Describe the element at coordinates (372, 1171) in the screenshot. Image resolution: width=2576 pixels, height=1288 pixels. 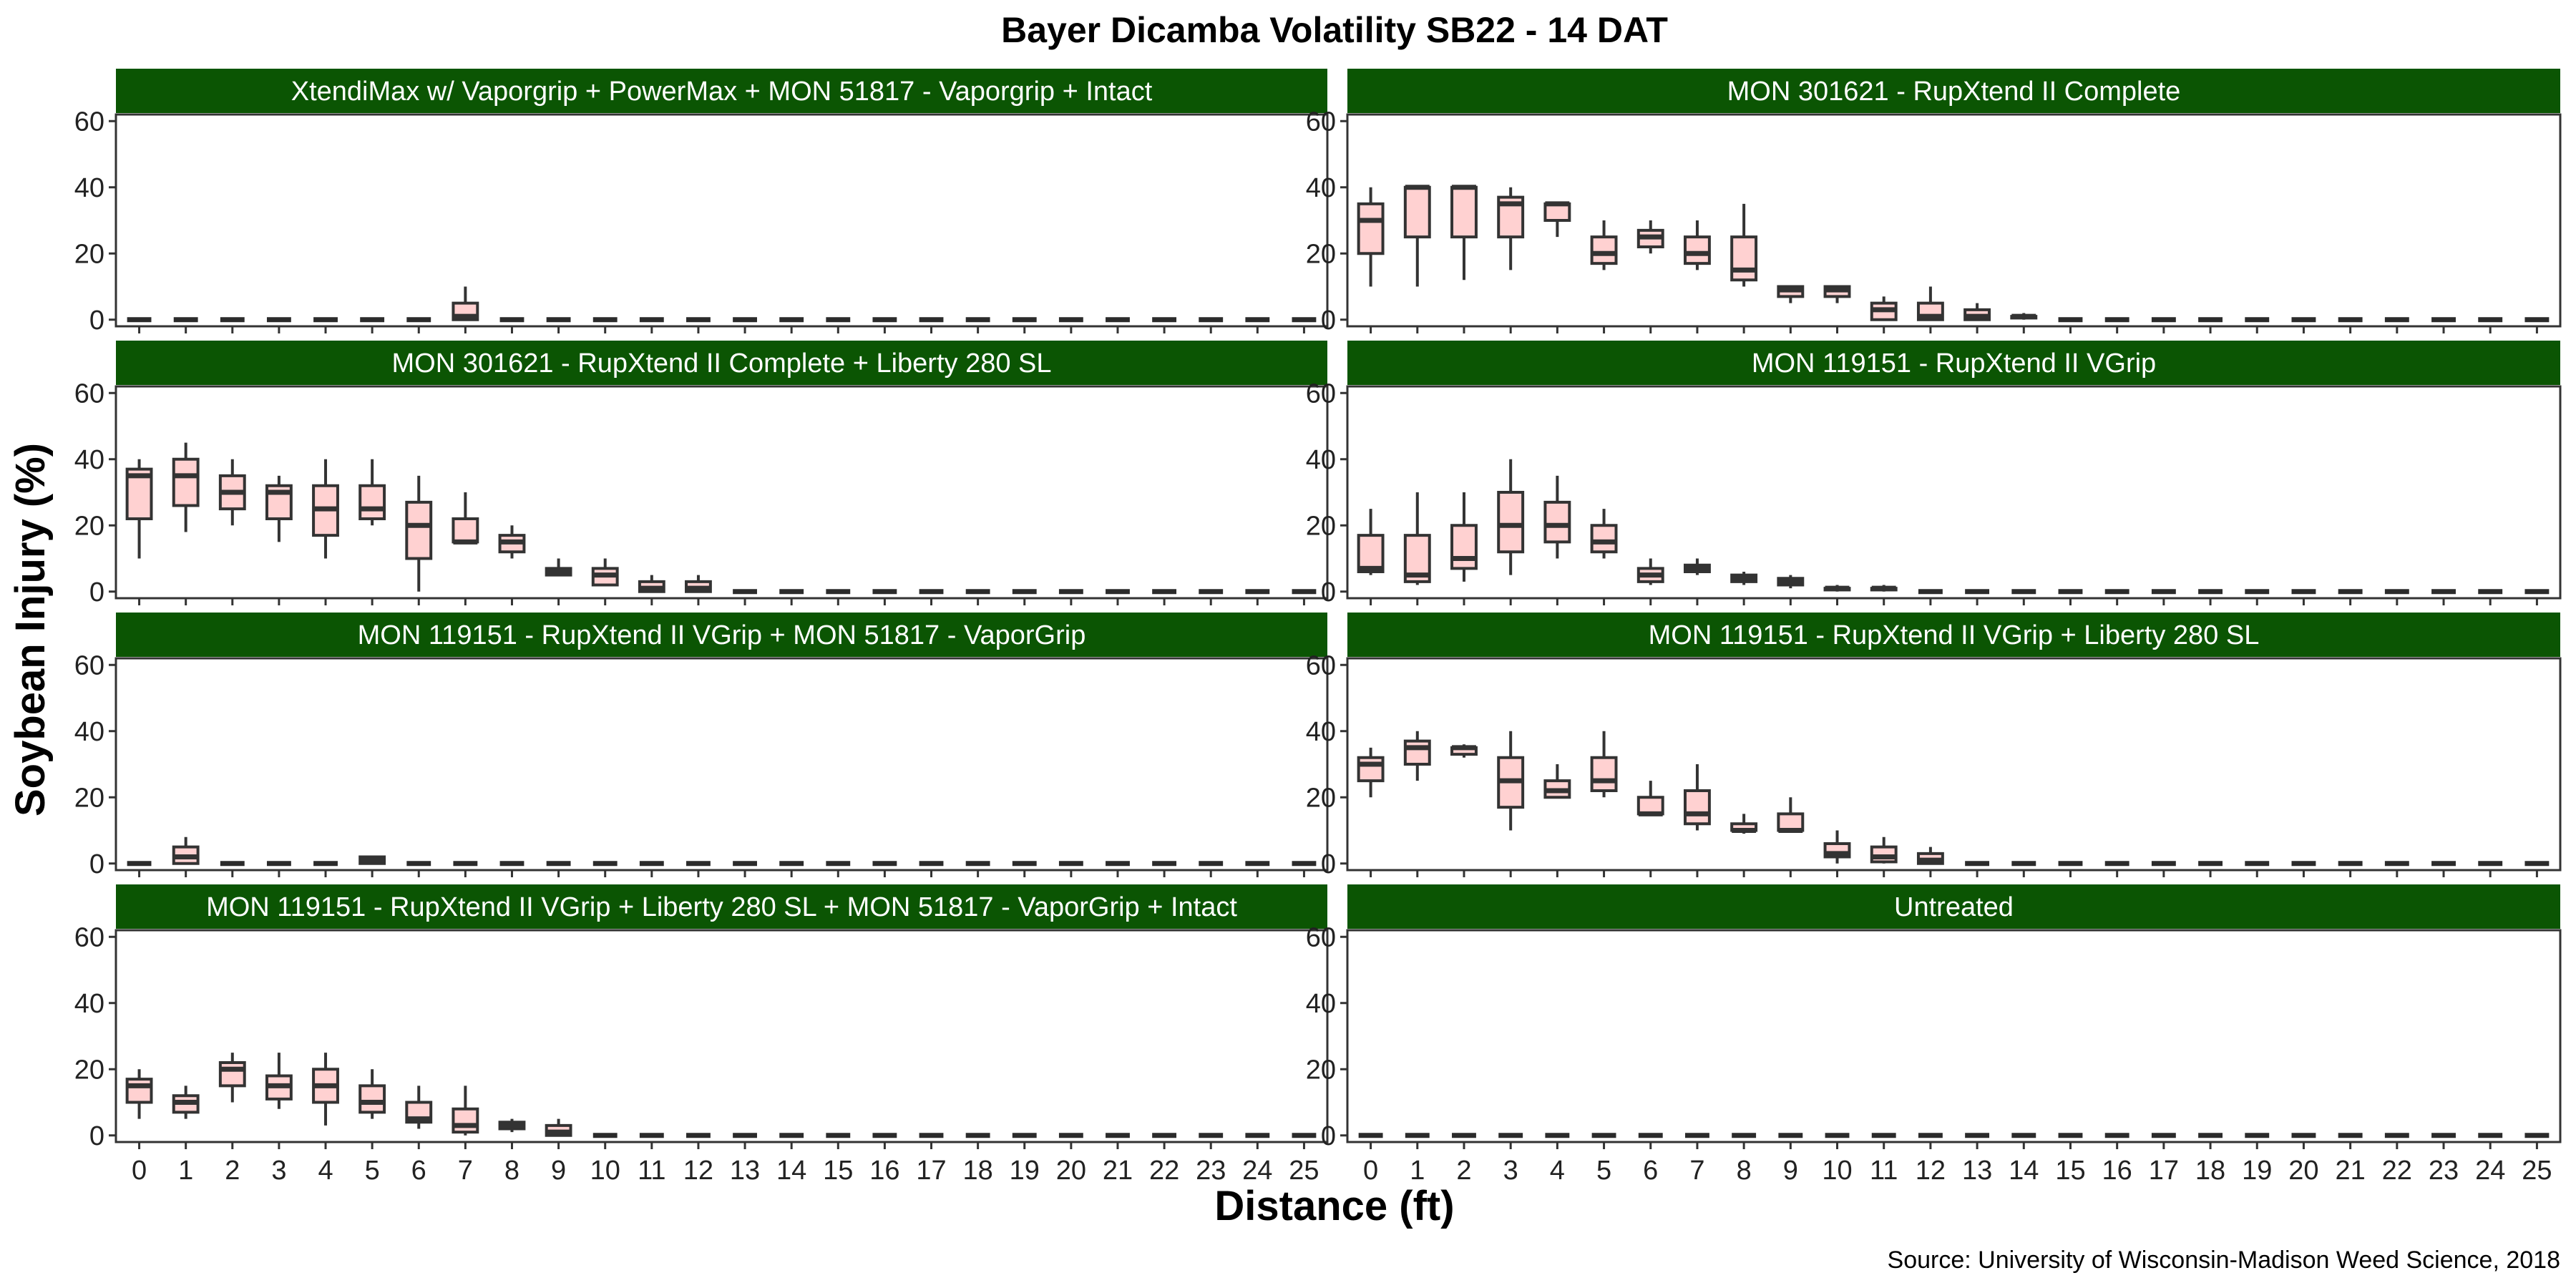
I see `x-tick-label: 5` at that location.